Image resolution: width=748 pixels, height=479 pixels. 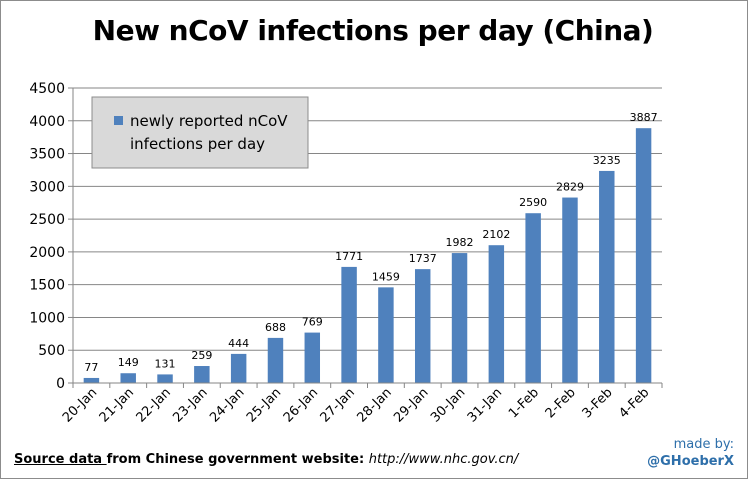 What do you see at coordinates (47, 318) in the screenshot?
I see `y-tick-label: 1000` at bounding box center [47, 318].